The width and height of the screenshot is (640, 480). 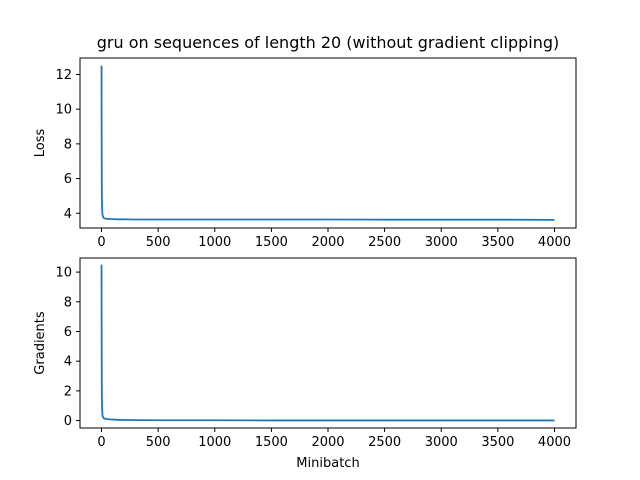 What do you see at coordinates (158, 442) in the screenshot?
I see `chart2-xtick-label: 500` at bounding box center [158, 442].